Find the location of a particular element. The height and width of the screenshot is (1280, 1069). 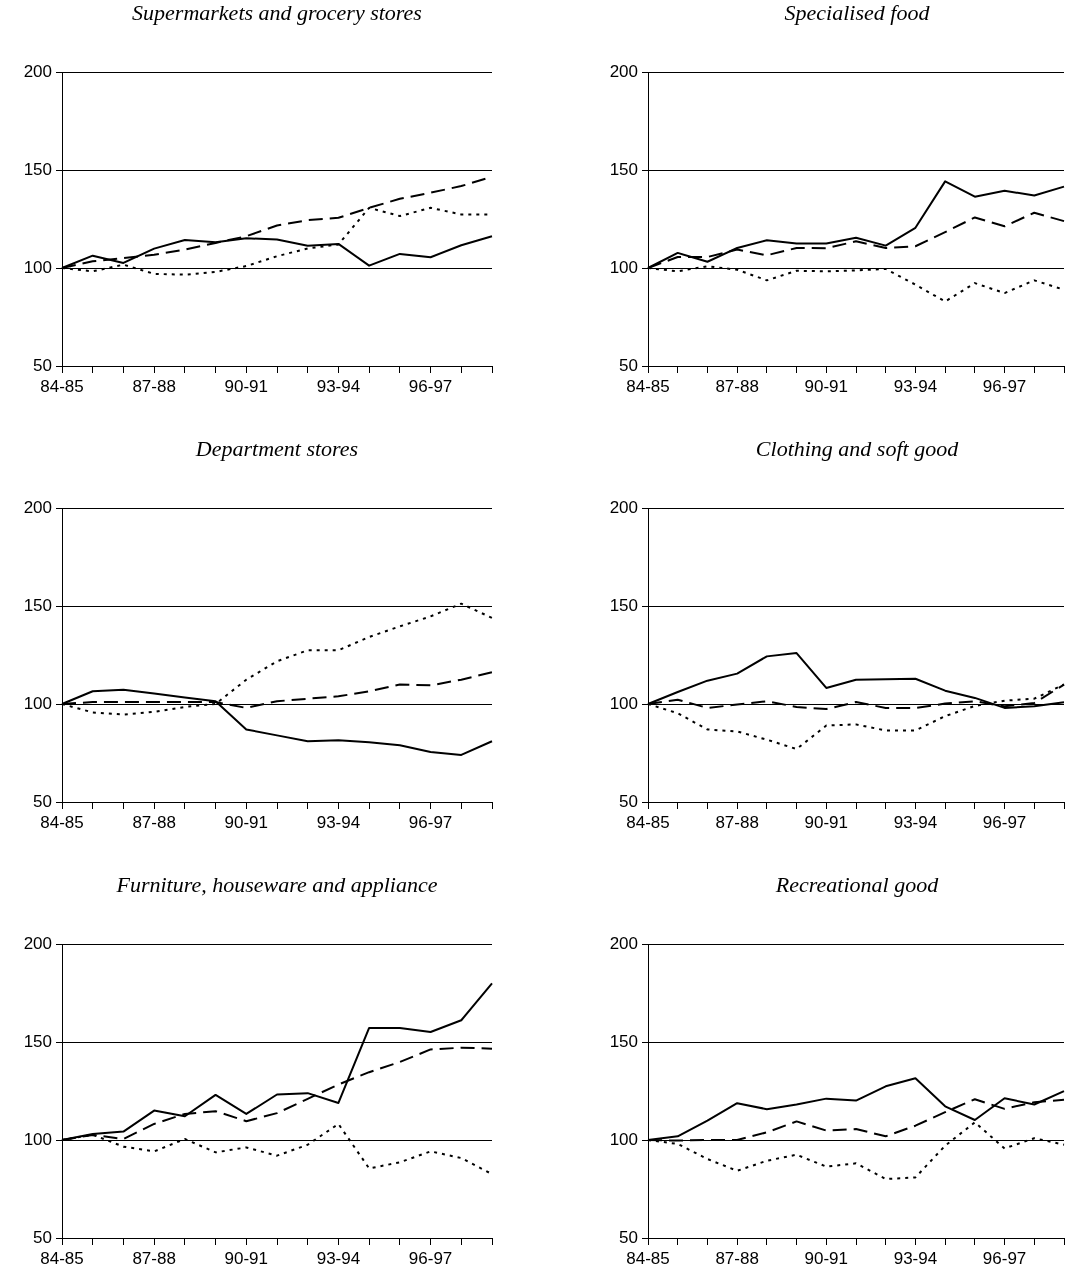

chart-title: Furniture, houseware and appliance is located at coordinates (277, 885).